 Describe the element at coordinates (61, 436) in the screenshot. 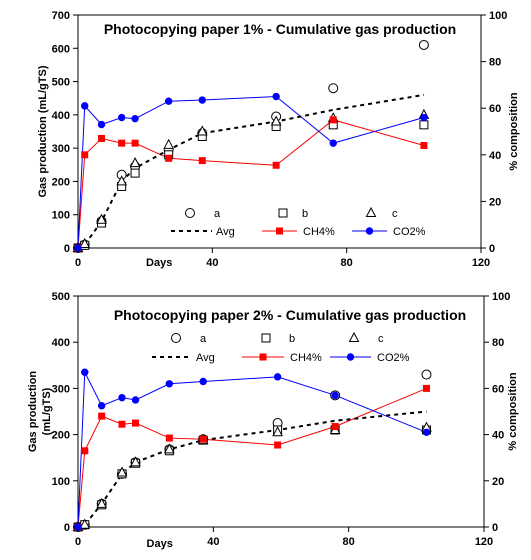

I see `y-tick-label: 200` at that location.